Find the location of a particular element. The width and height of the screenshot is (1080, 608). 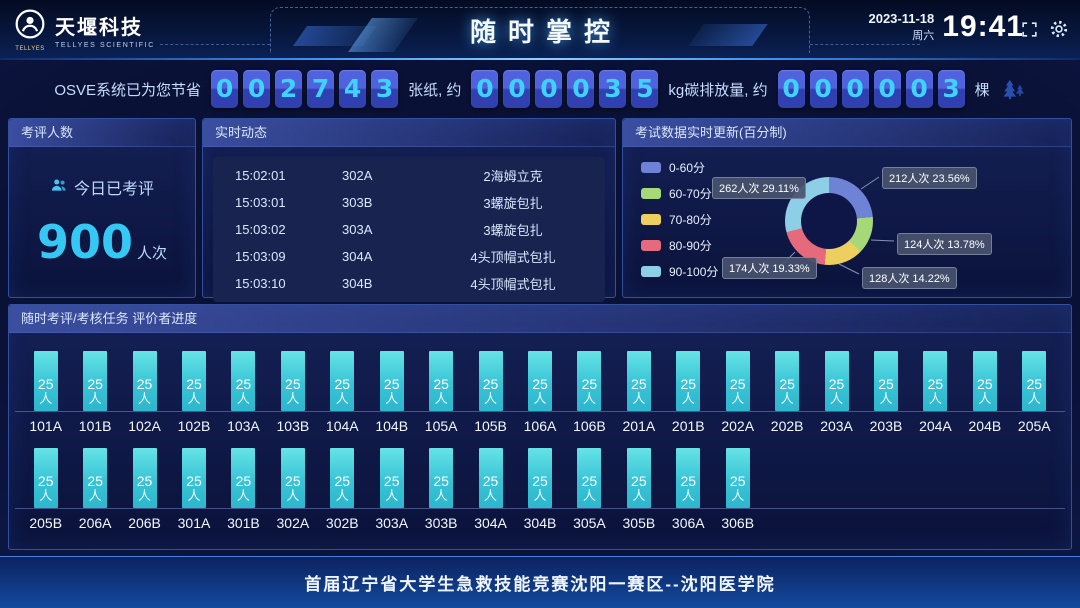

progress-bar-cell: 25 人 201A is located at coordinates (638, 392).